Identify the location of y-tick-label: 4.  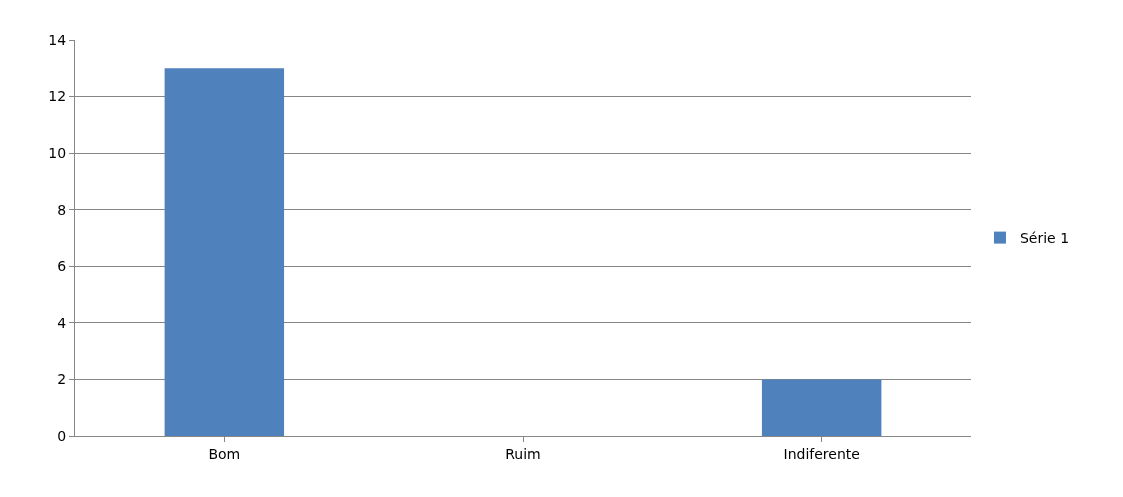
(62, 322).